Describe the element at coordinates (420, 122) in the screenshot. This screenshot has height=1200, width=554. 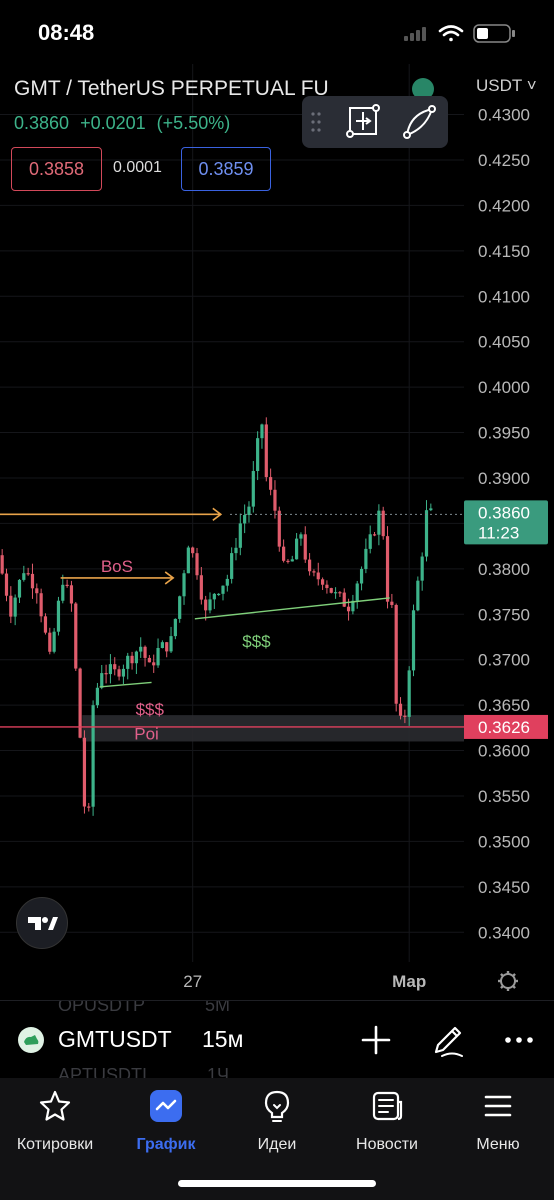
I see `brush-tool-icon` at that location.